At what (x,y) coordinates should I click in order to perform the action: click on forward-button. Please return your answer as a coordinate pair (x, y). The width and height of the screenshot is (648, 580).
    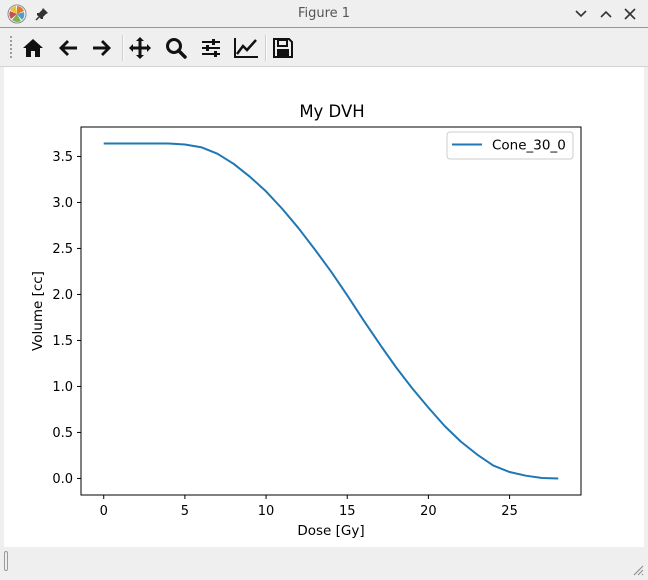
    Looking at the image, I should click on (102, 48).